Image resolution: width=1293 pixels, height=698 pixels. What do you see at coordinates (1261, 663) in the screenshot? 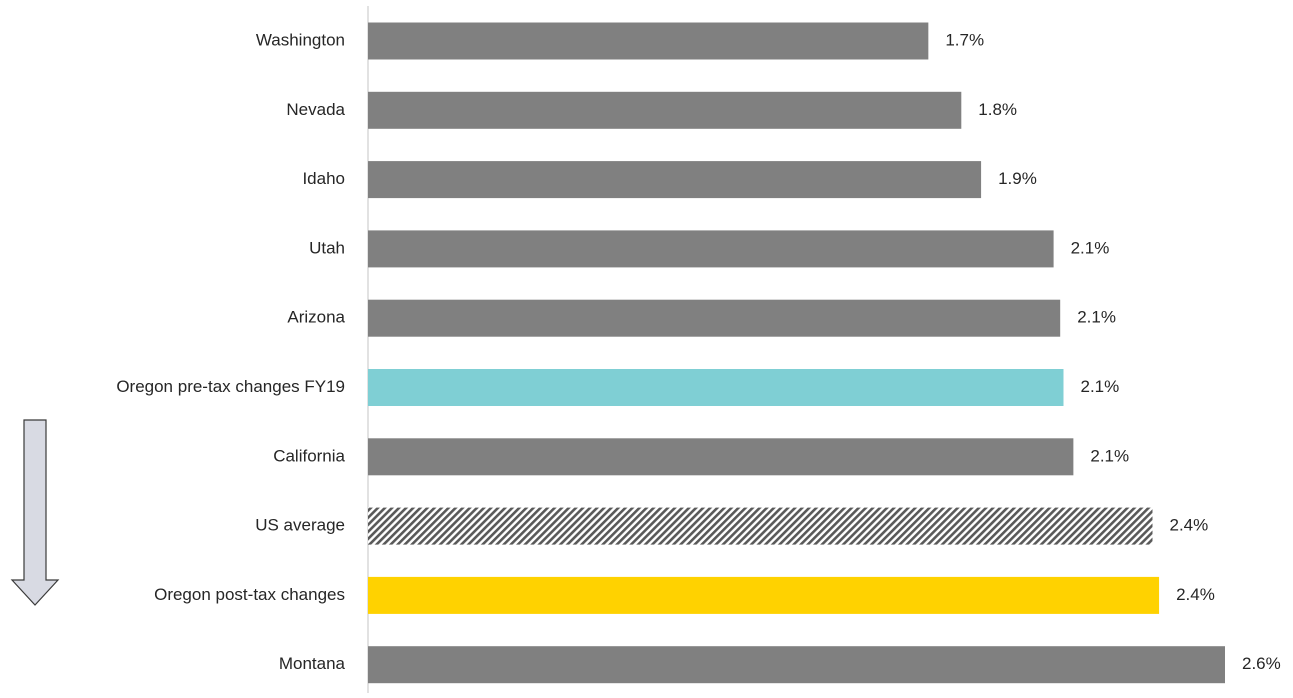
I see `value-label: 2.6%` at bounding box center [1261, 663].